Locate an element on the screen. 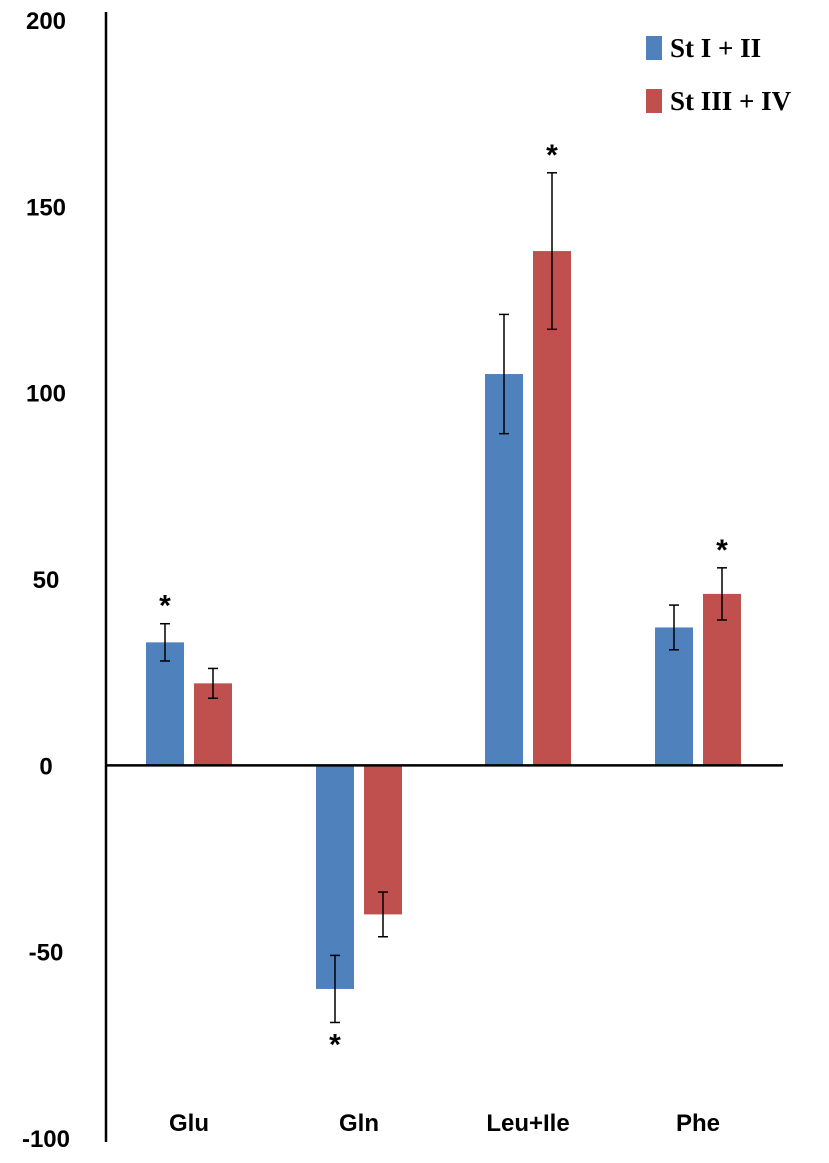 This screenshot has height=1163, width=829. y-tick-label: 0 is located at coordinates (45, 766).